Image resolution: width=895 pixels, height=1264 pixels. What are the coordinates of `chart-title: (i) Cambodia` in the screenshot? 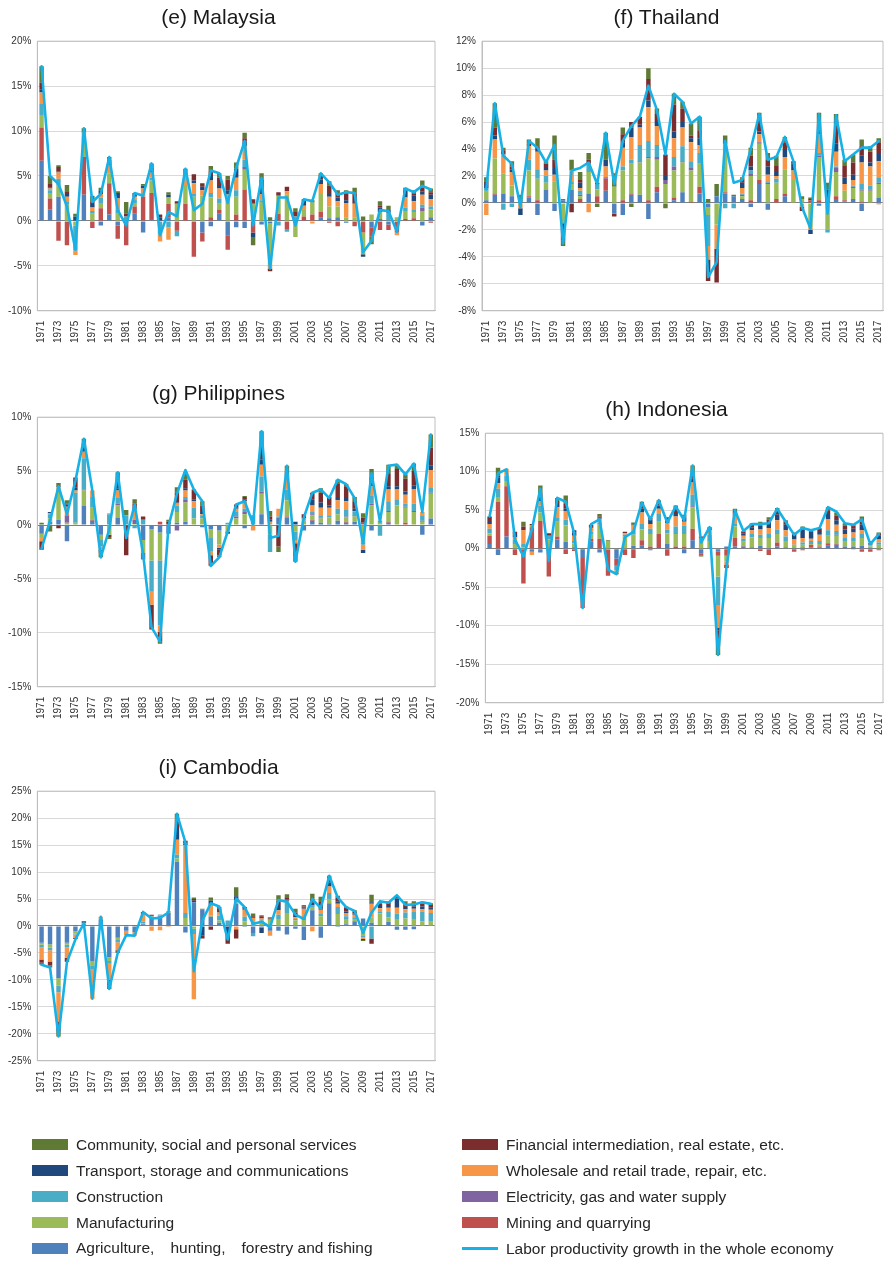 It's located at (218, 767).